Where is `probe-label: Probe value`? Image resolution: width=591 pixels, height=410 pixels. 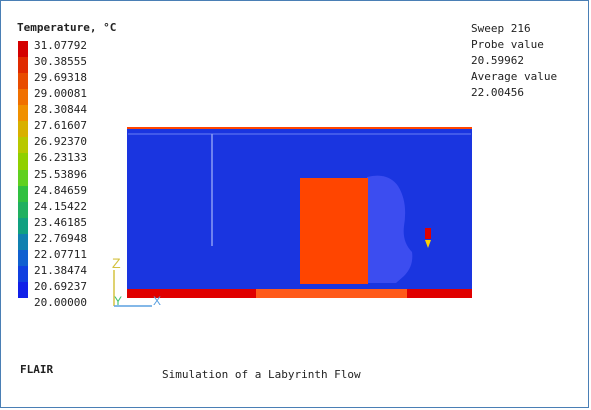
probe-label: Probe value is located at coordinates (507, 44).